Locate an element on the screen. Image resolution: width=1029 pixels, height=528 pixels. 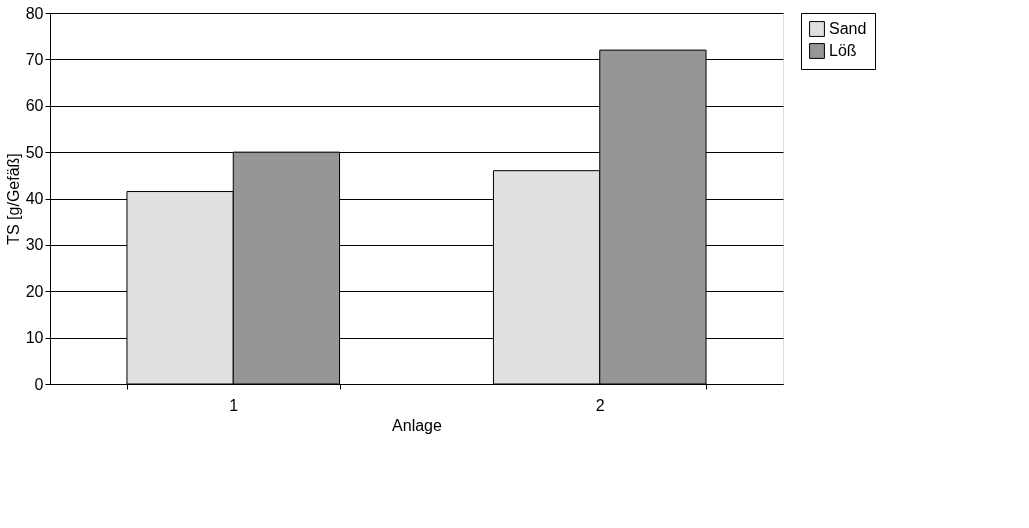
y-tick-label: 0 is located at coordinates (39, 384).